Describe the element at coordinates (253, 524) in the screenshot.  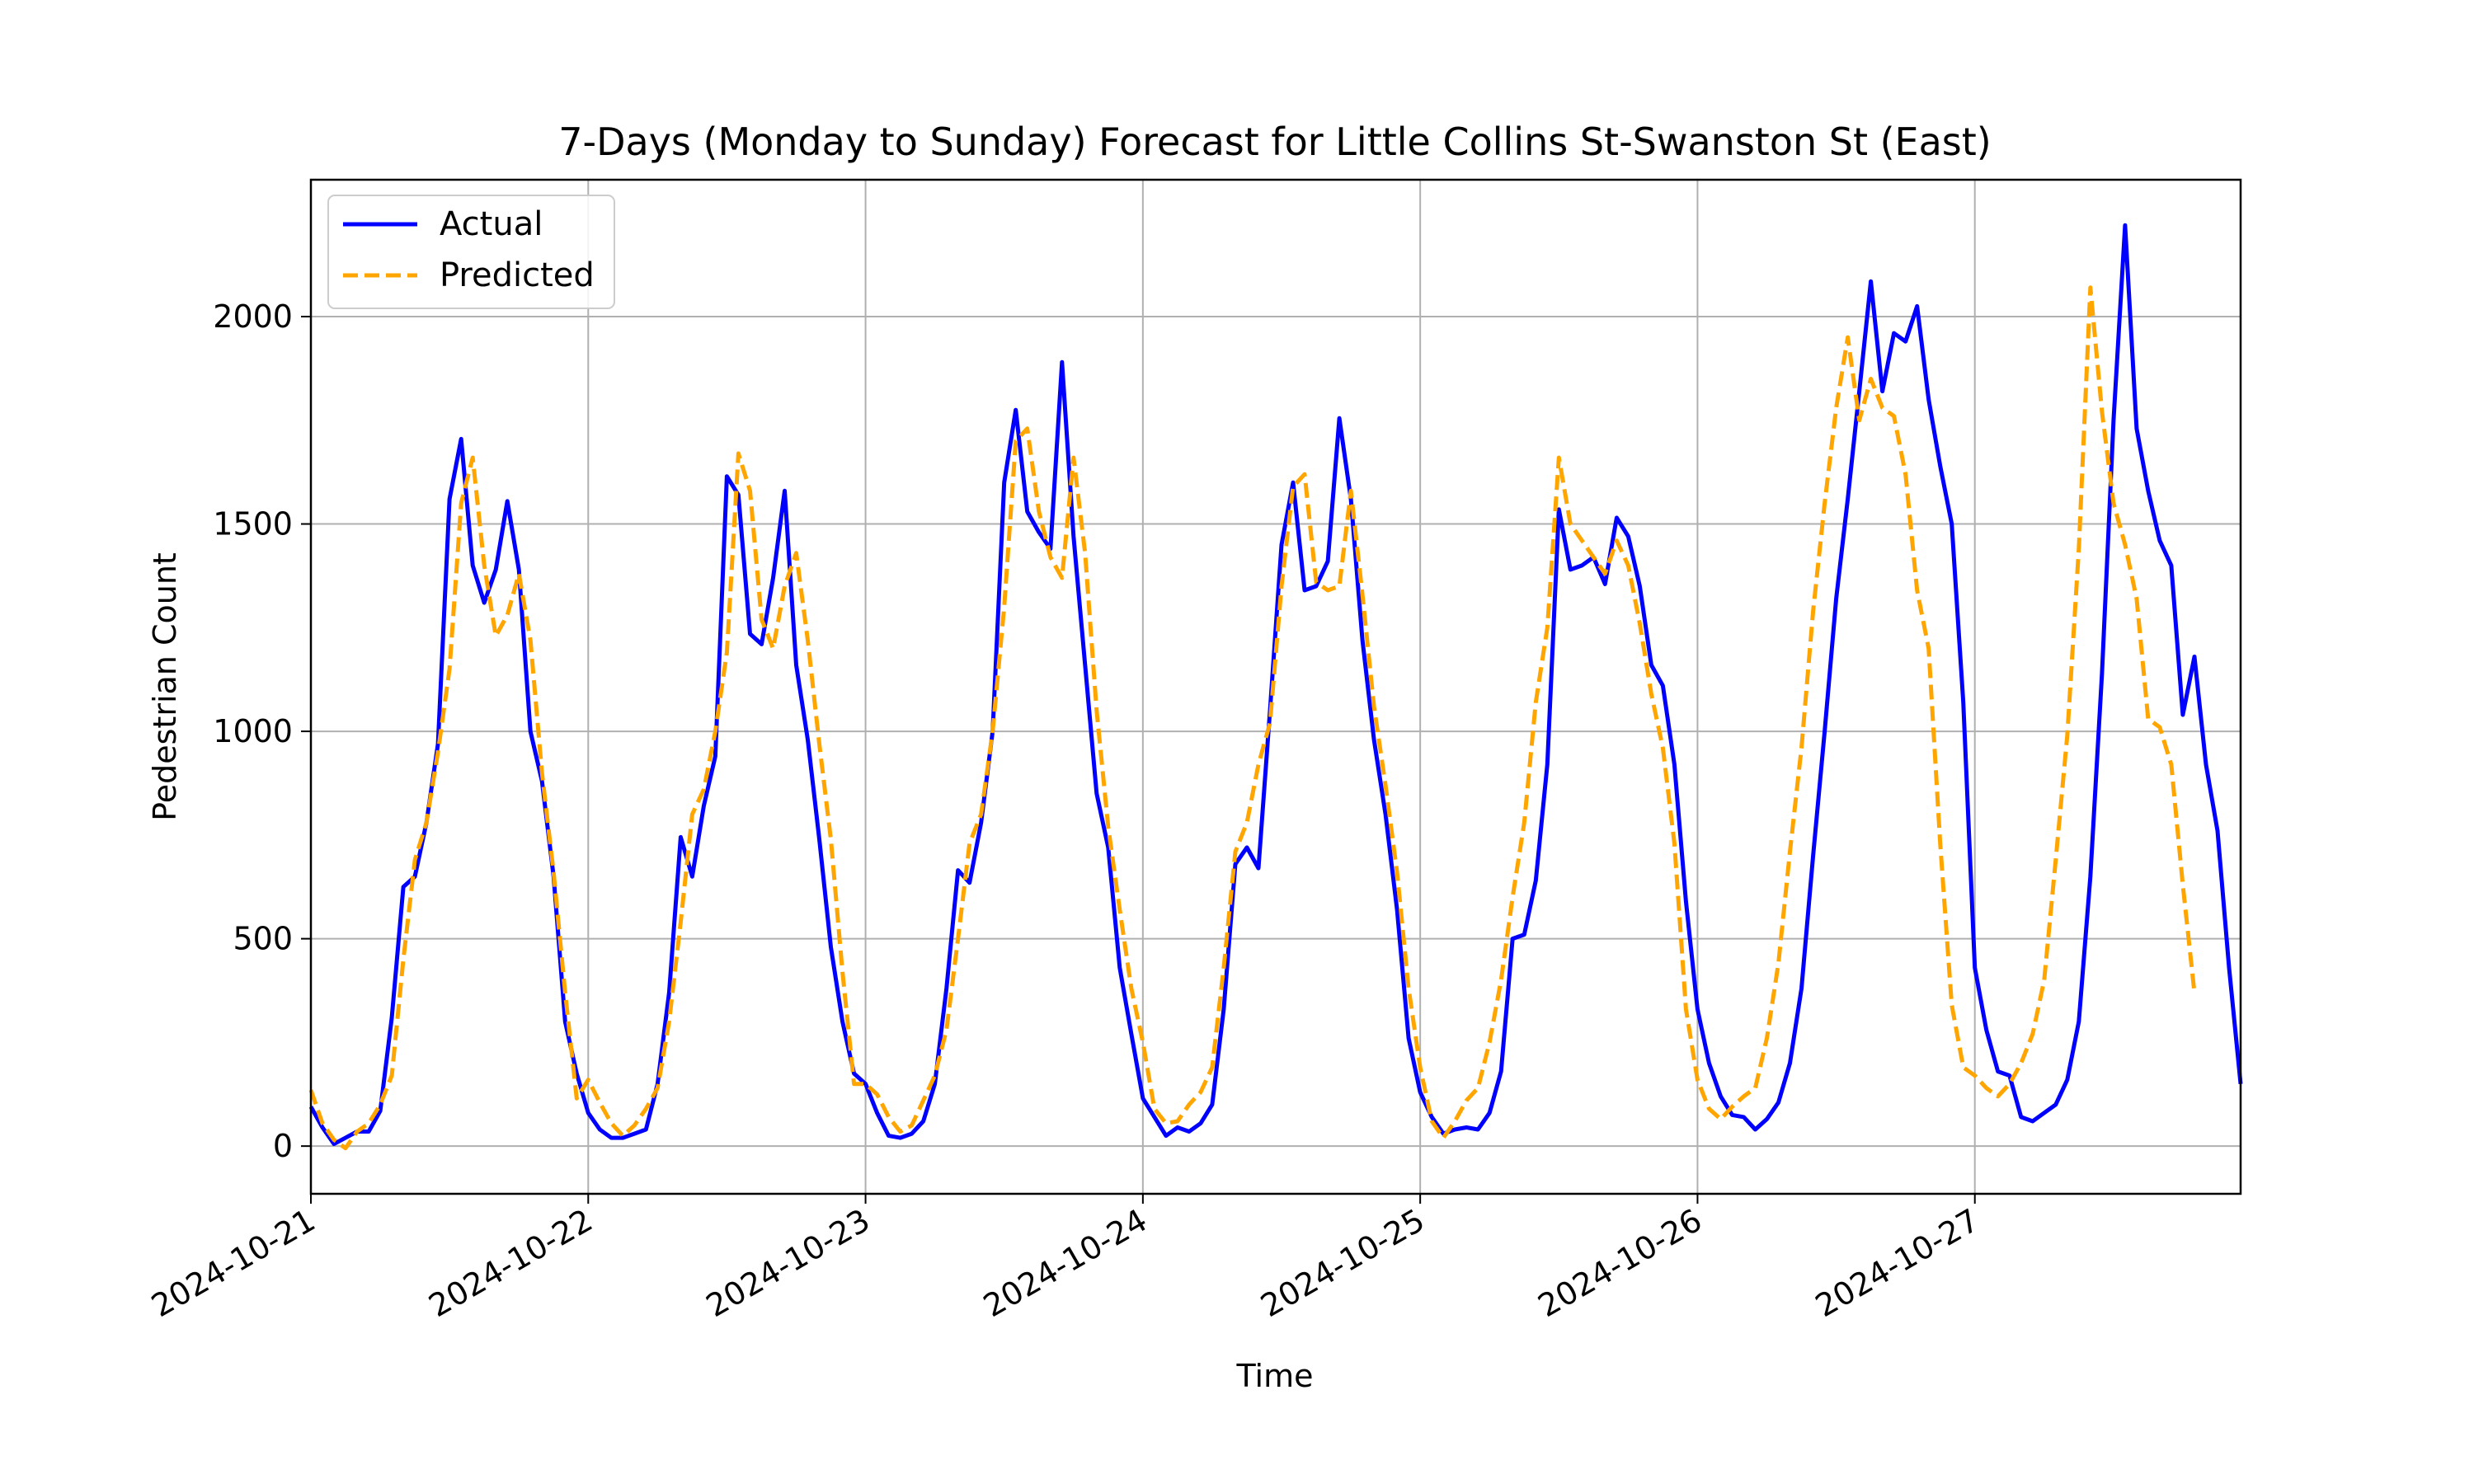
I see `y-tick-label: 1500` at that location.